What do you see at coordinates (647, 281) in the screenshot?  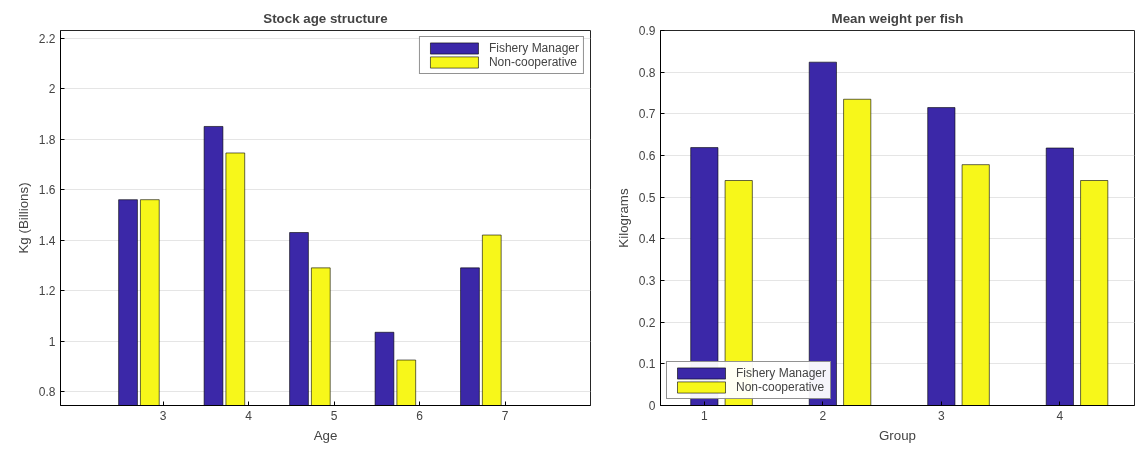 I see `y-tick-label: 0.3` at bounding box center [647, 281].